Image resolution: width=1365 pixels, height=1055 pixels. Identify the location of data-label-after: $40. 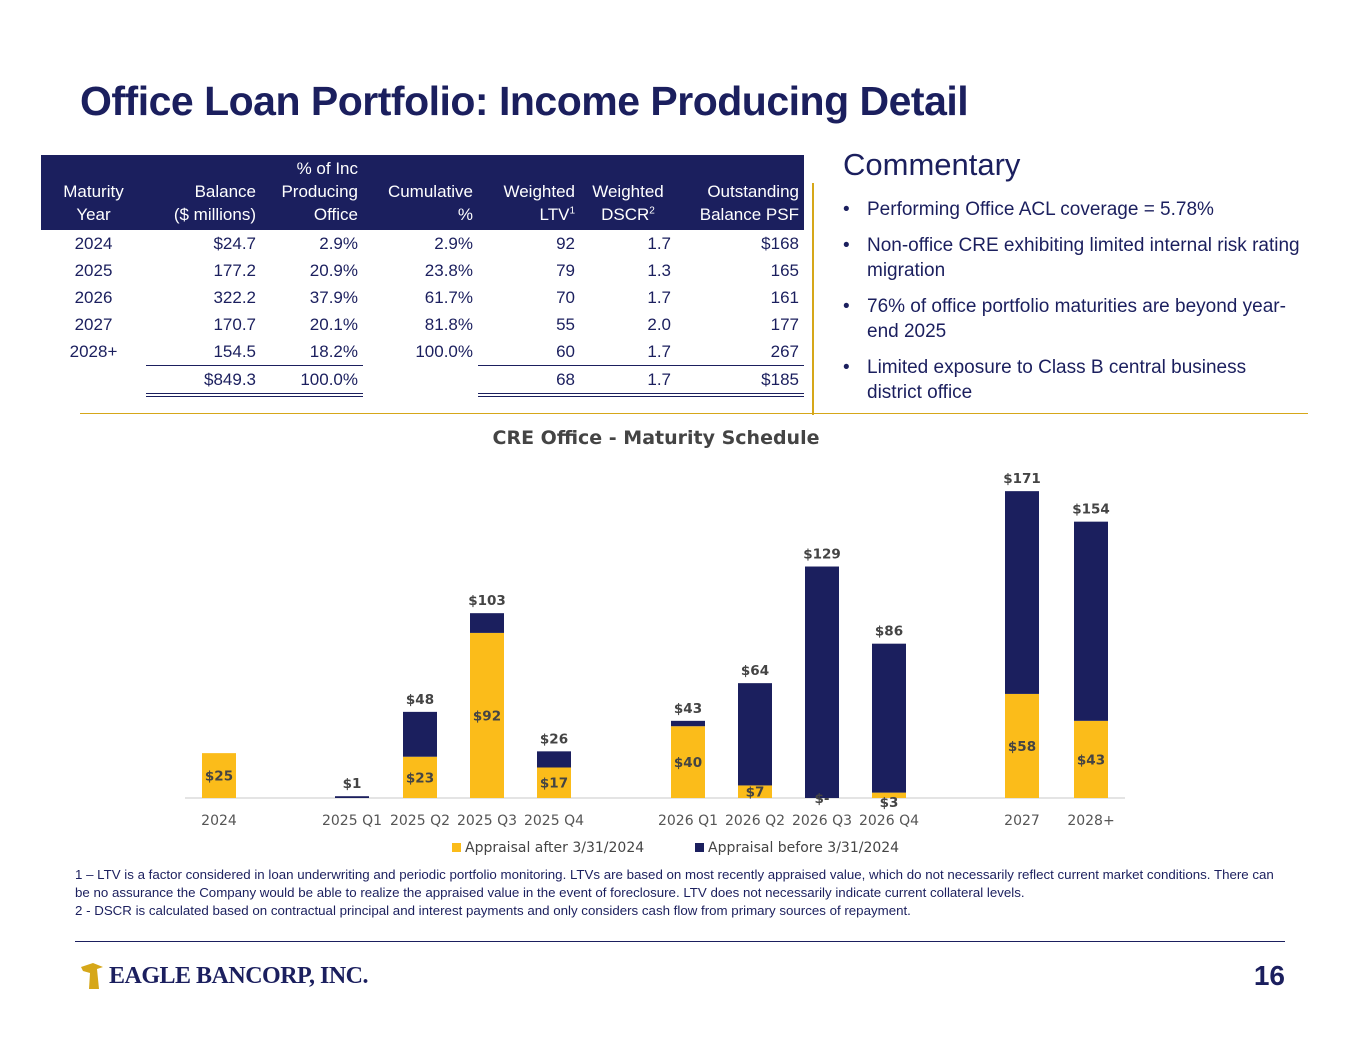
(688, 763).